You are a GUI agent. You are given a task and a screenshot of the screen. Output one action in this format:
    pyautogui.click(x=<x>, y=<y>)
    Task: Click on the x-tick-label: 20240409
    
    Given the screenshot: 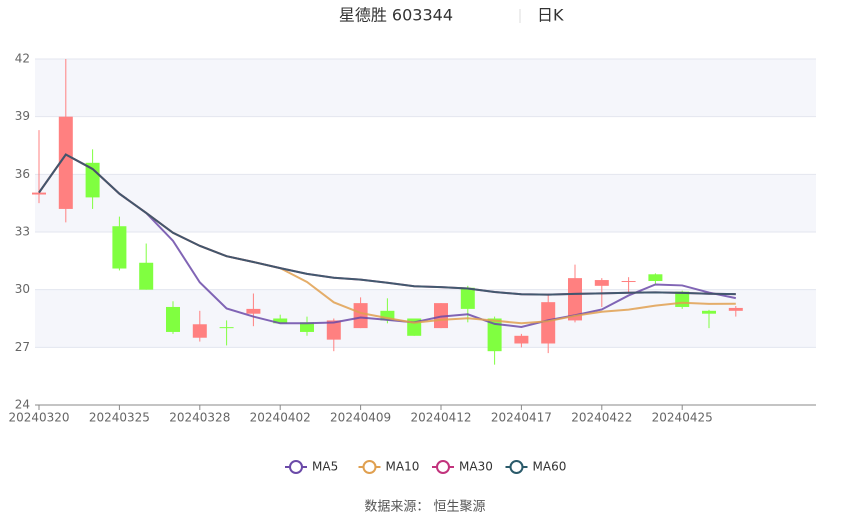 What is the action you would take?
    pyautogui.click(x=360, y=418)
    